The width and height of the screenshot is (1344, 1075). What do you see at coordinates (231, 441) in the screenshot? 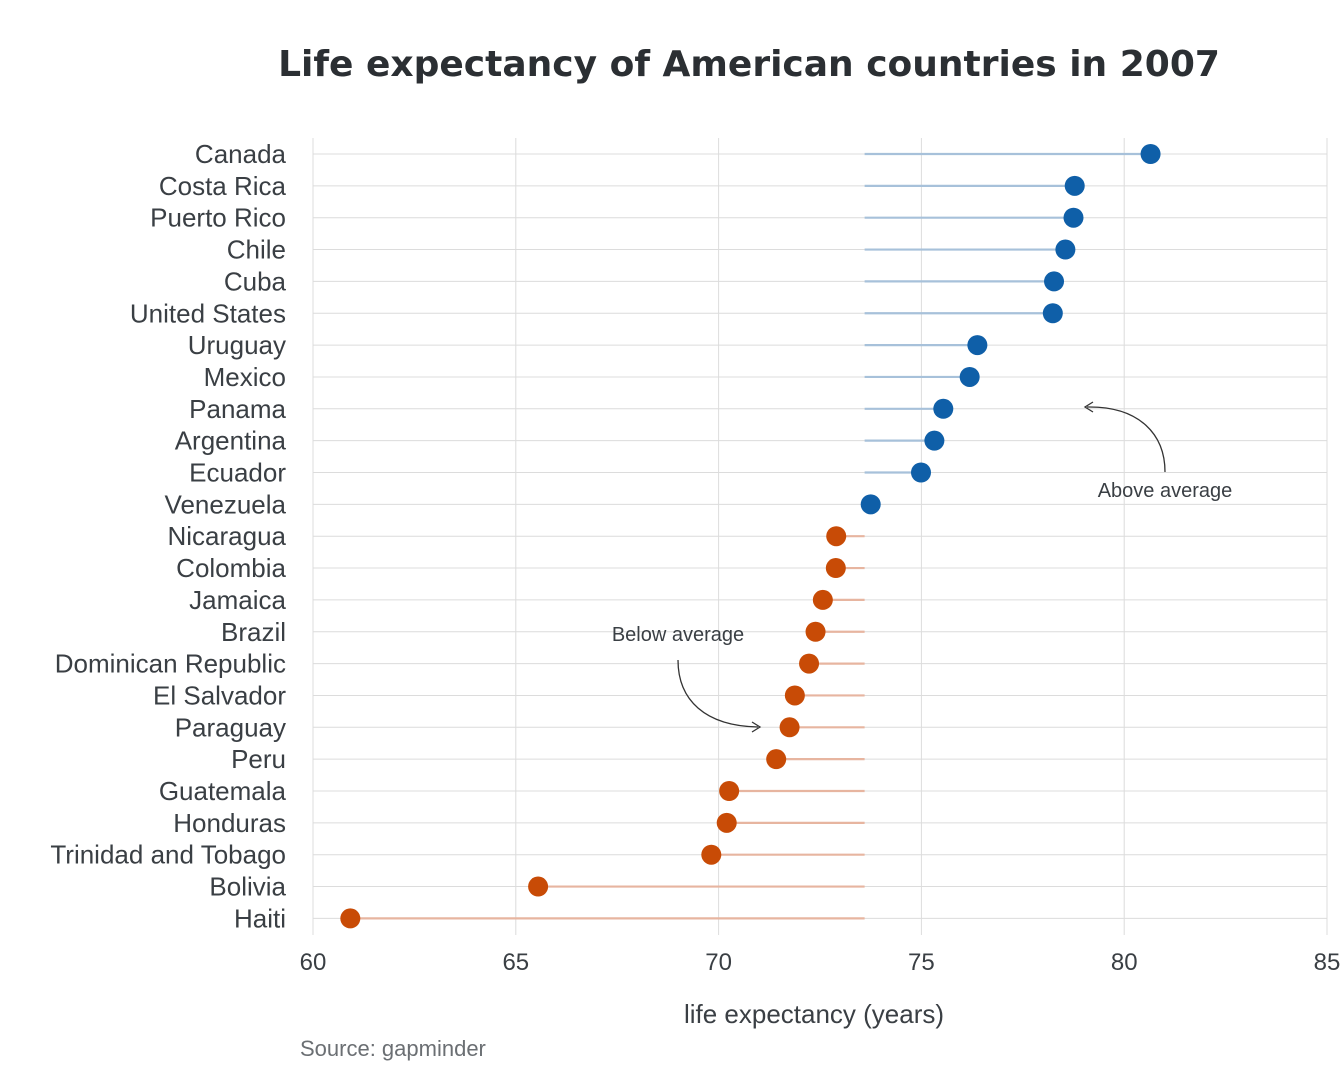
I see `category-label: Argentina` at bounding box center [231, 441].